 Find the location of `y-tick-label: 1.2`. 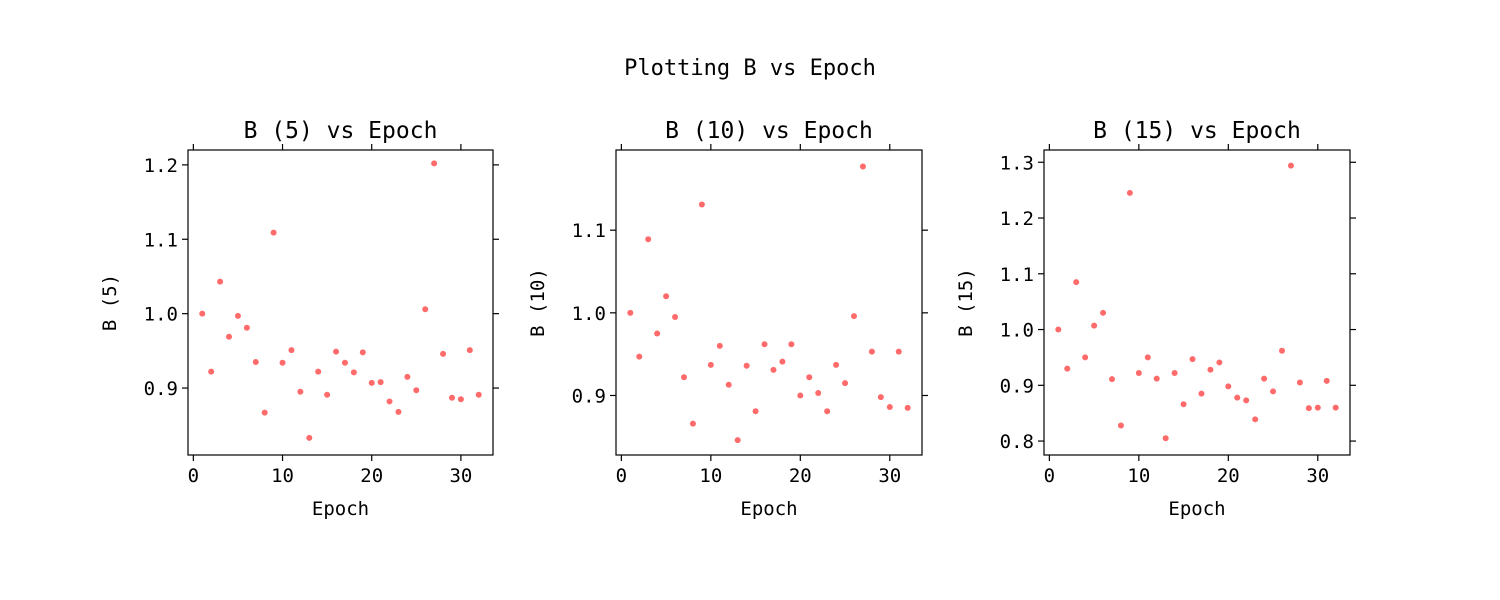

y-tick-label: 1.2 is located at coordinates (1017, 219).